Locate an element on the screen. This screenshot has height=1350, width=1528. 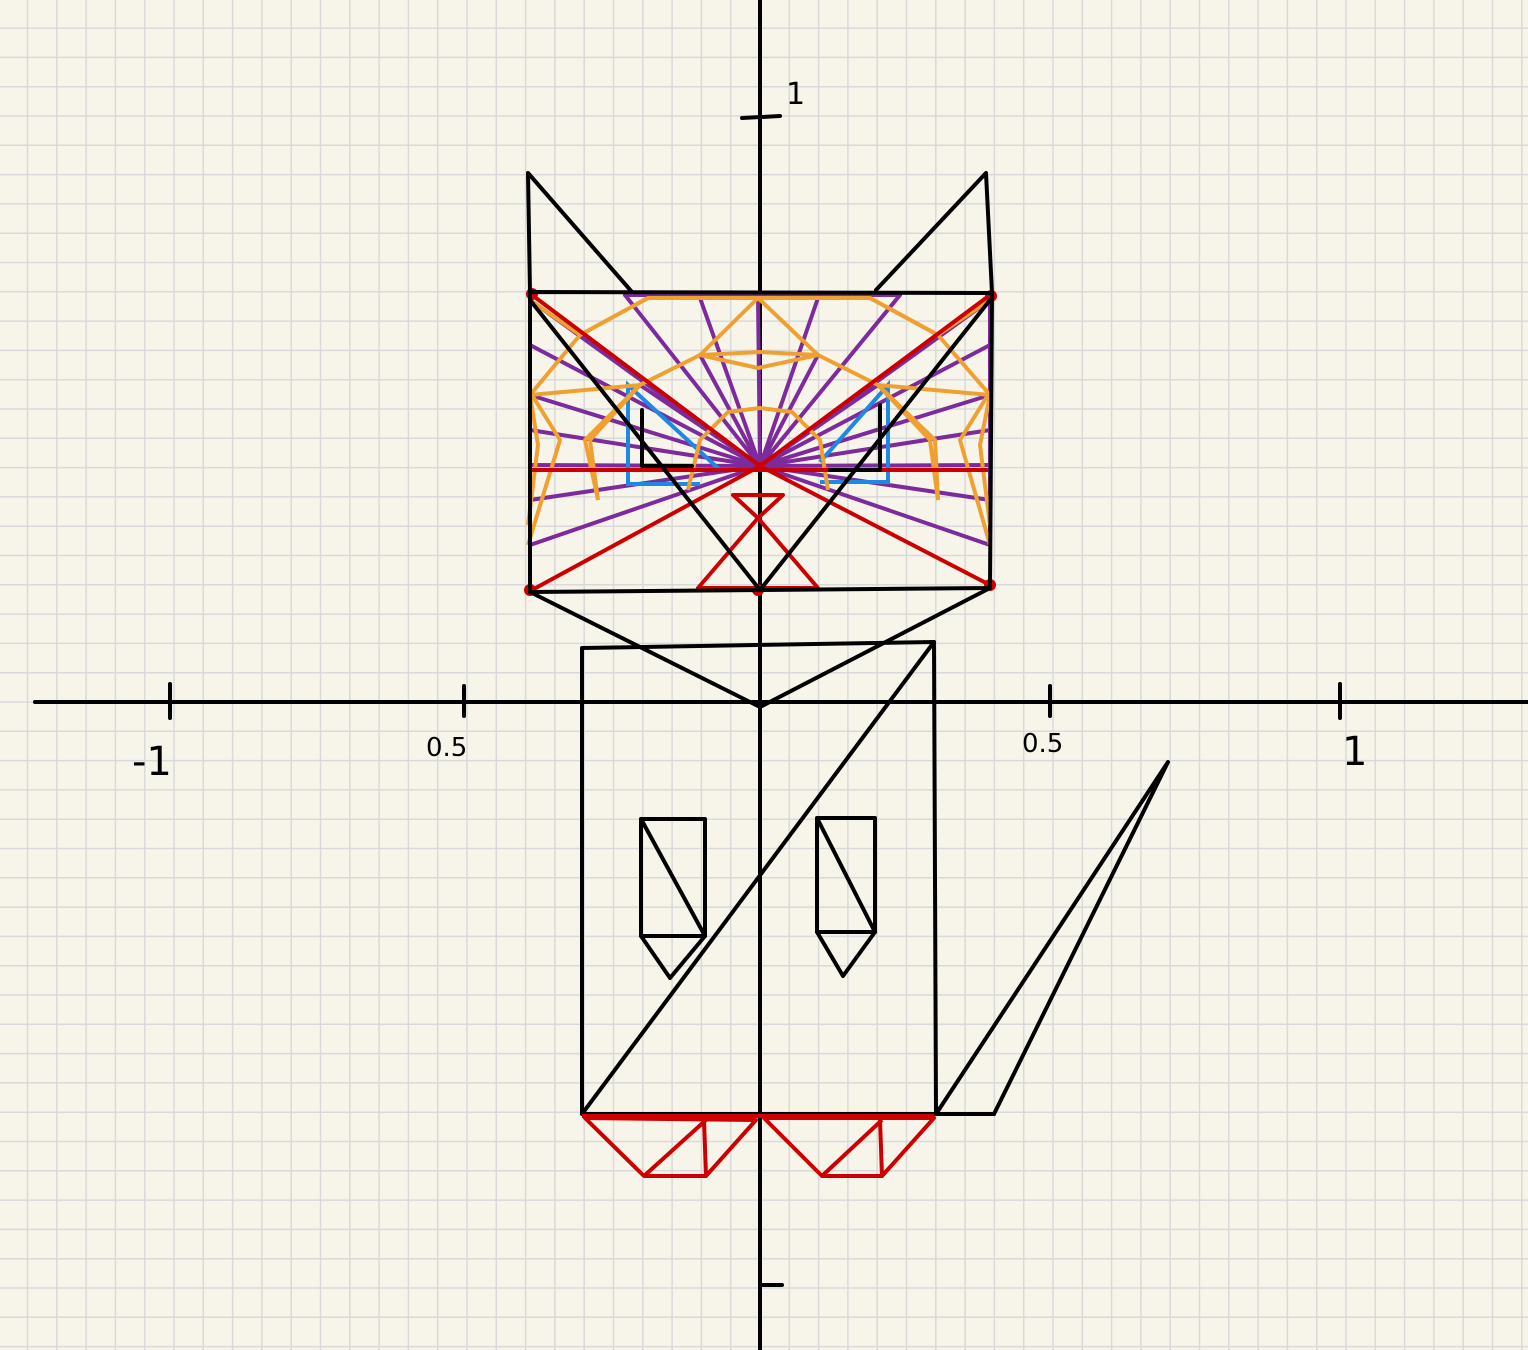
x-label-neg05: 0.5 is located at coordinates (446, 748).